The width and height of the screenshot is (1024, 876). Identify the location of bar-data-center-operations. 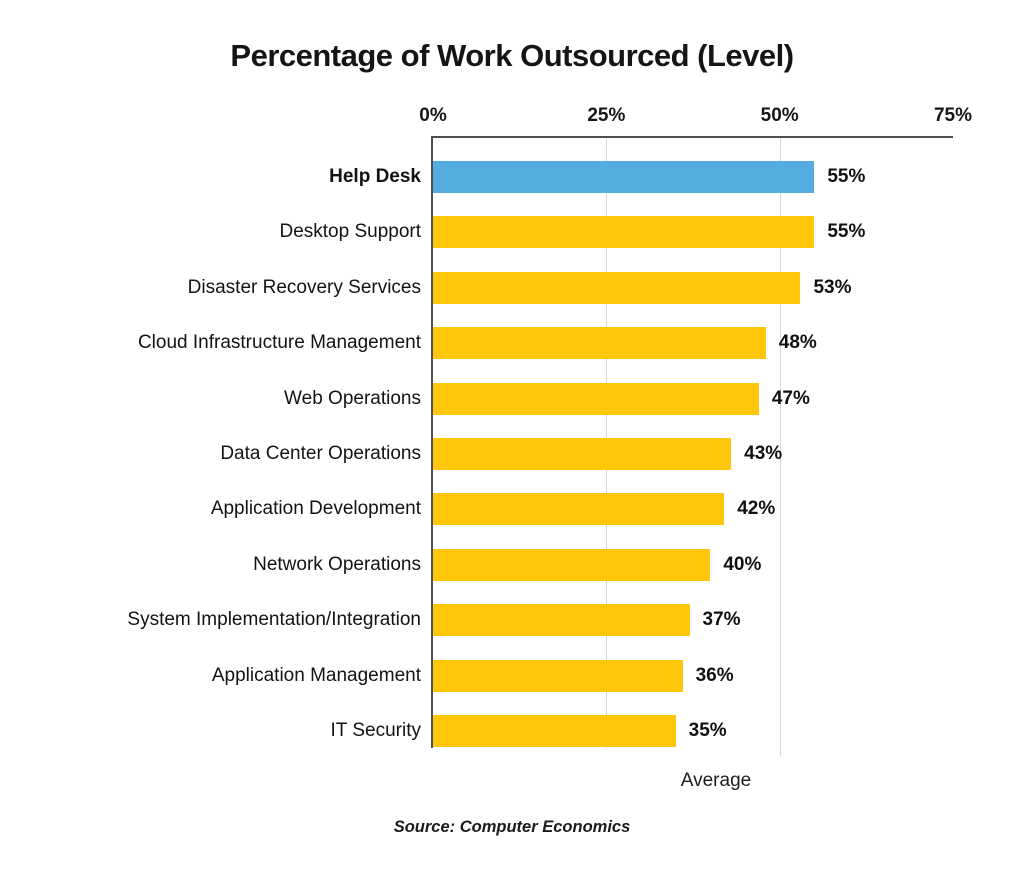
(582, 454).